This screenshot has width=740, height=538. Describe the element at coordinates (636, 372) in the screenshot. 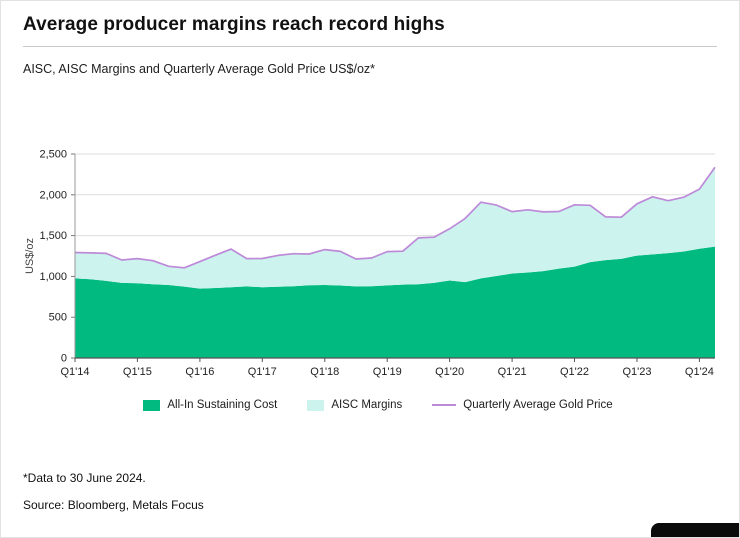

I see `svg-text: Q1'23` at that location.